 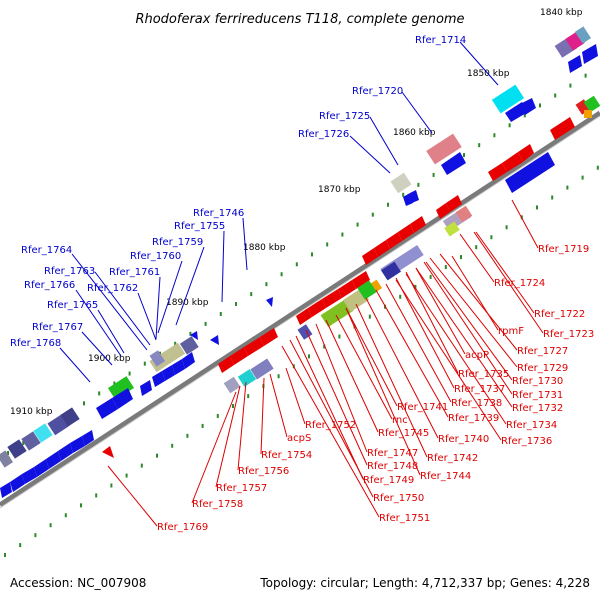 What do you see at coordinates (35, 343) in the screenshot?
I see `label-rfer-1768: Rfer_1768` at bounding box center [35, 343].